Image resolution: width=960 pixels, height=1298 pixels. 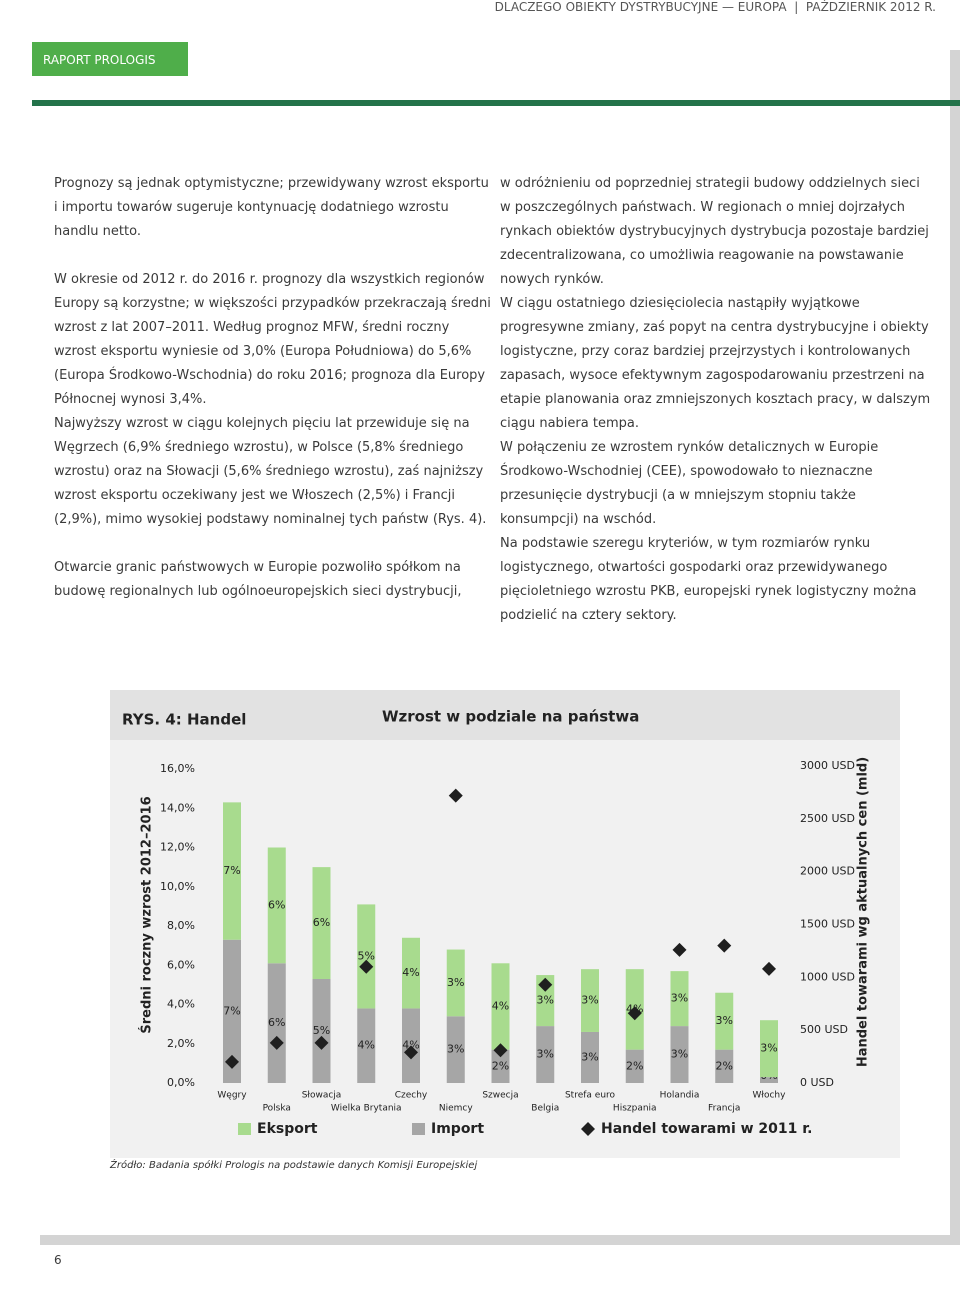 I want to click on y2-tick-label: 3000 USD, so click(x=827, y=765).